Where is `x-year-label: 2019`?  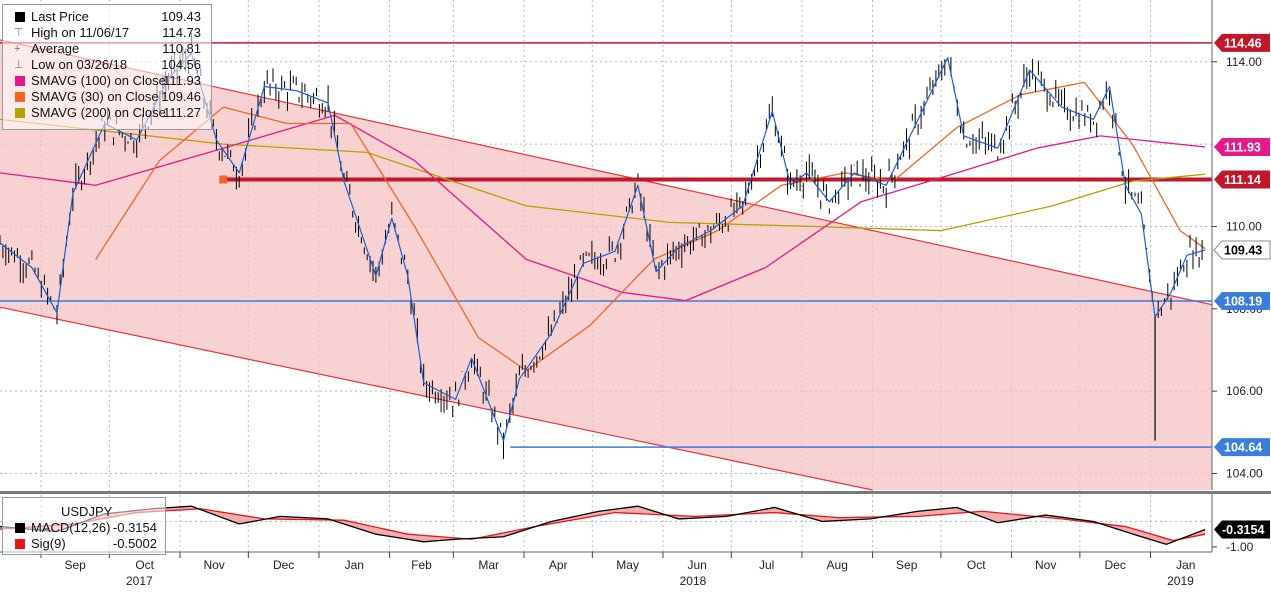 x-year-label: 2019 is located at coordinates (1180, 581).